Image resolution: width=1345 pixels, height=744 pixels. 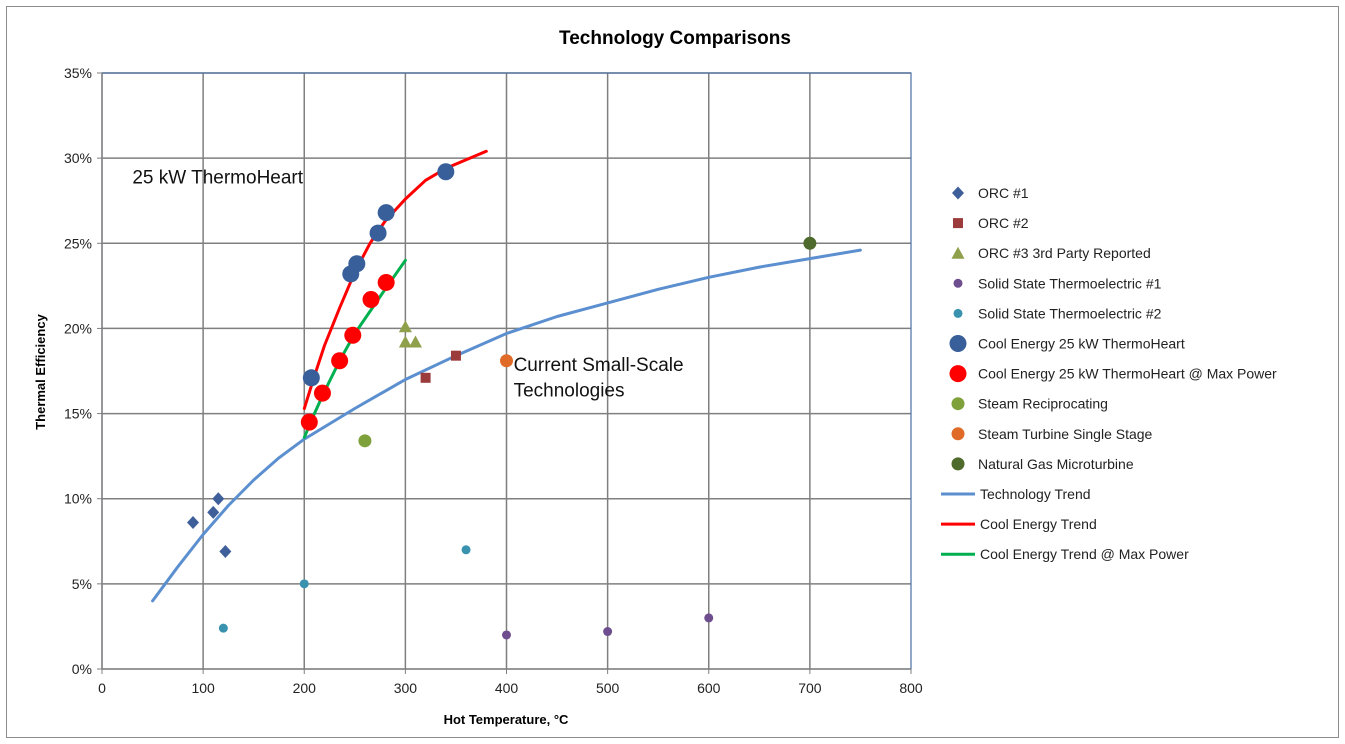 I want to click on x-tick-label: 100, so click(x=203, y=688).